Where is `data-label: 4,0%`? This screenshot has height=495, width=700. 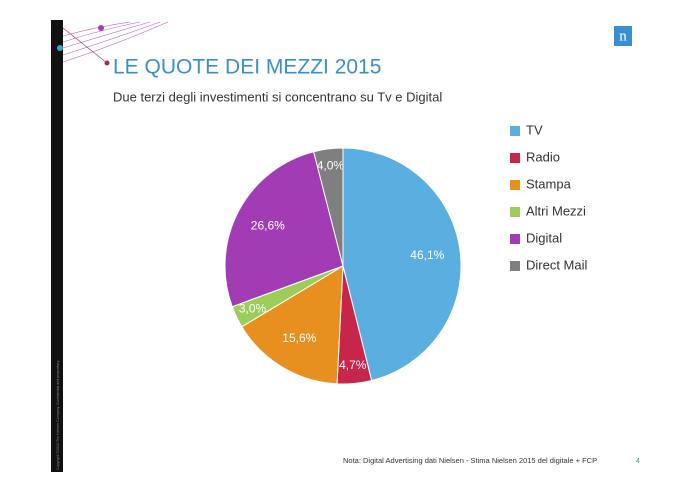
data-label: 4,0% is located at coordinates (331, 166).